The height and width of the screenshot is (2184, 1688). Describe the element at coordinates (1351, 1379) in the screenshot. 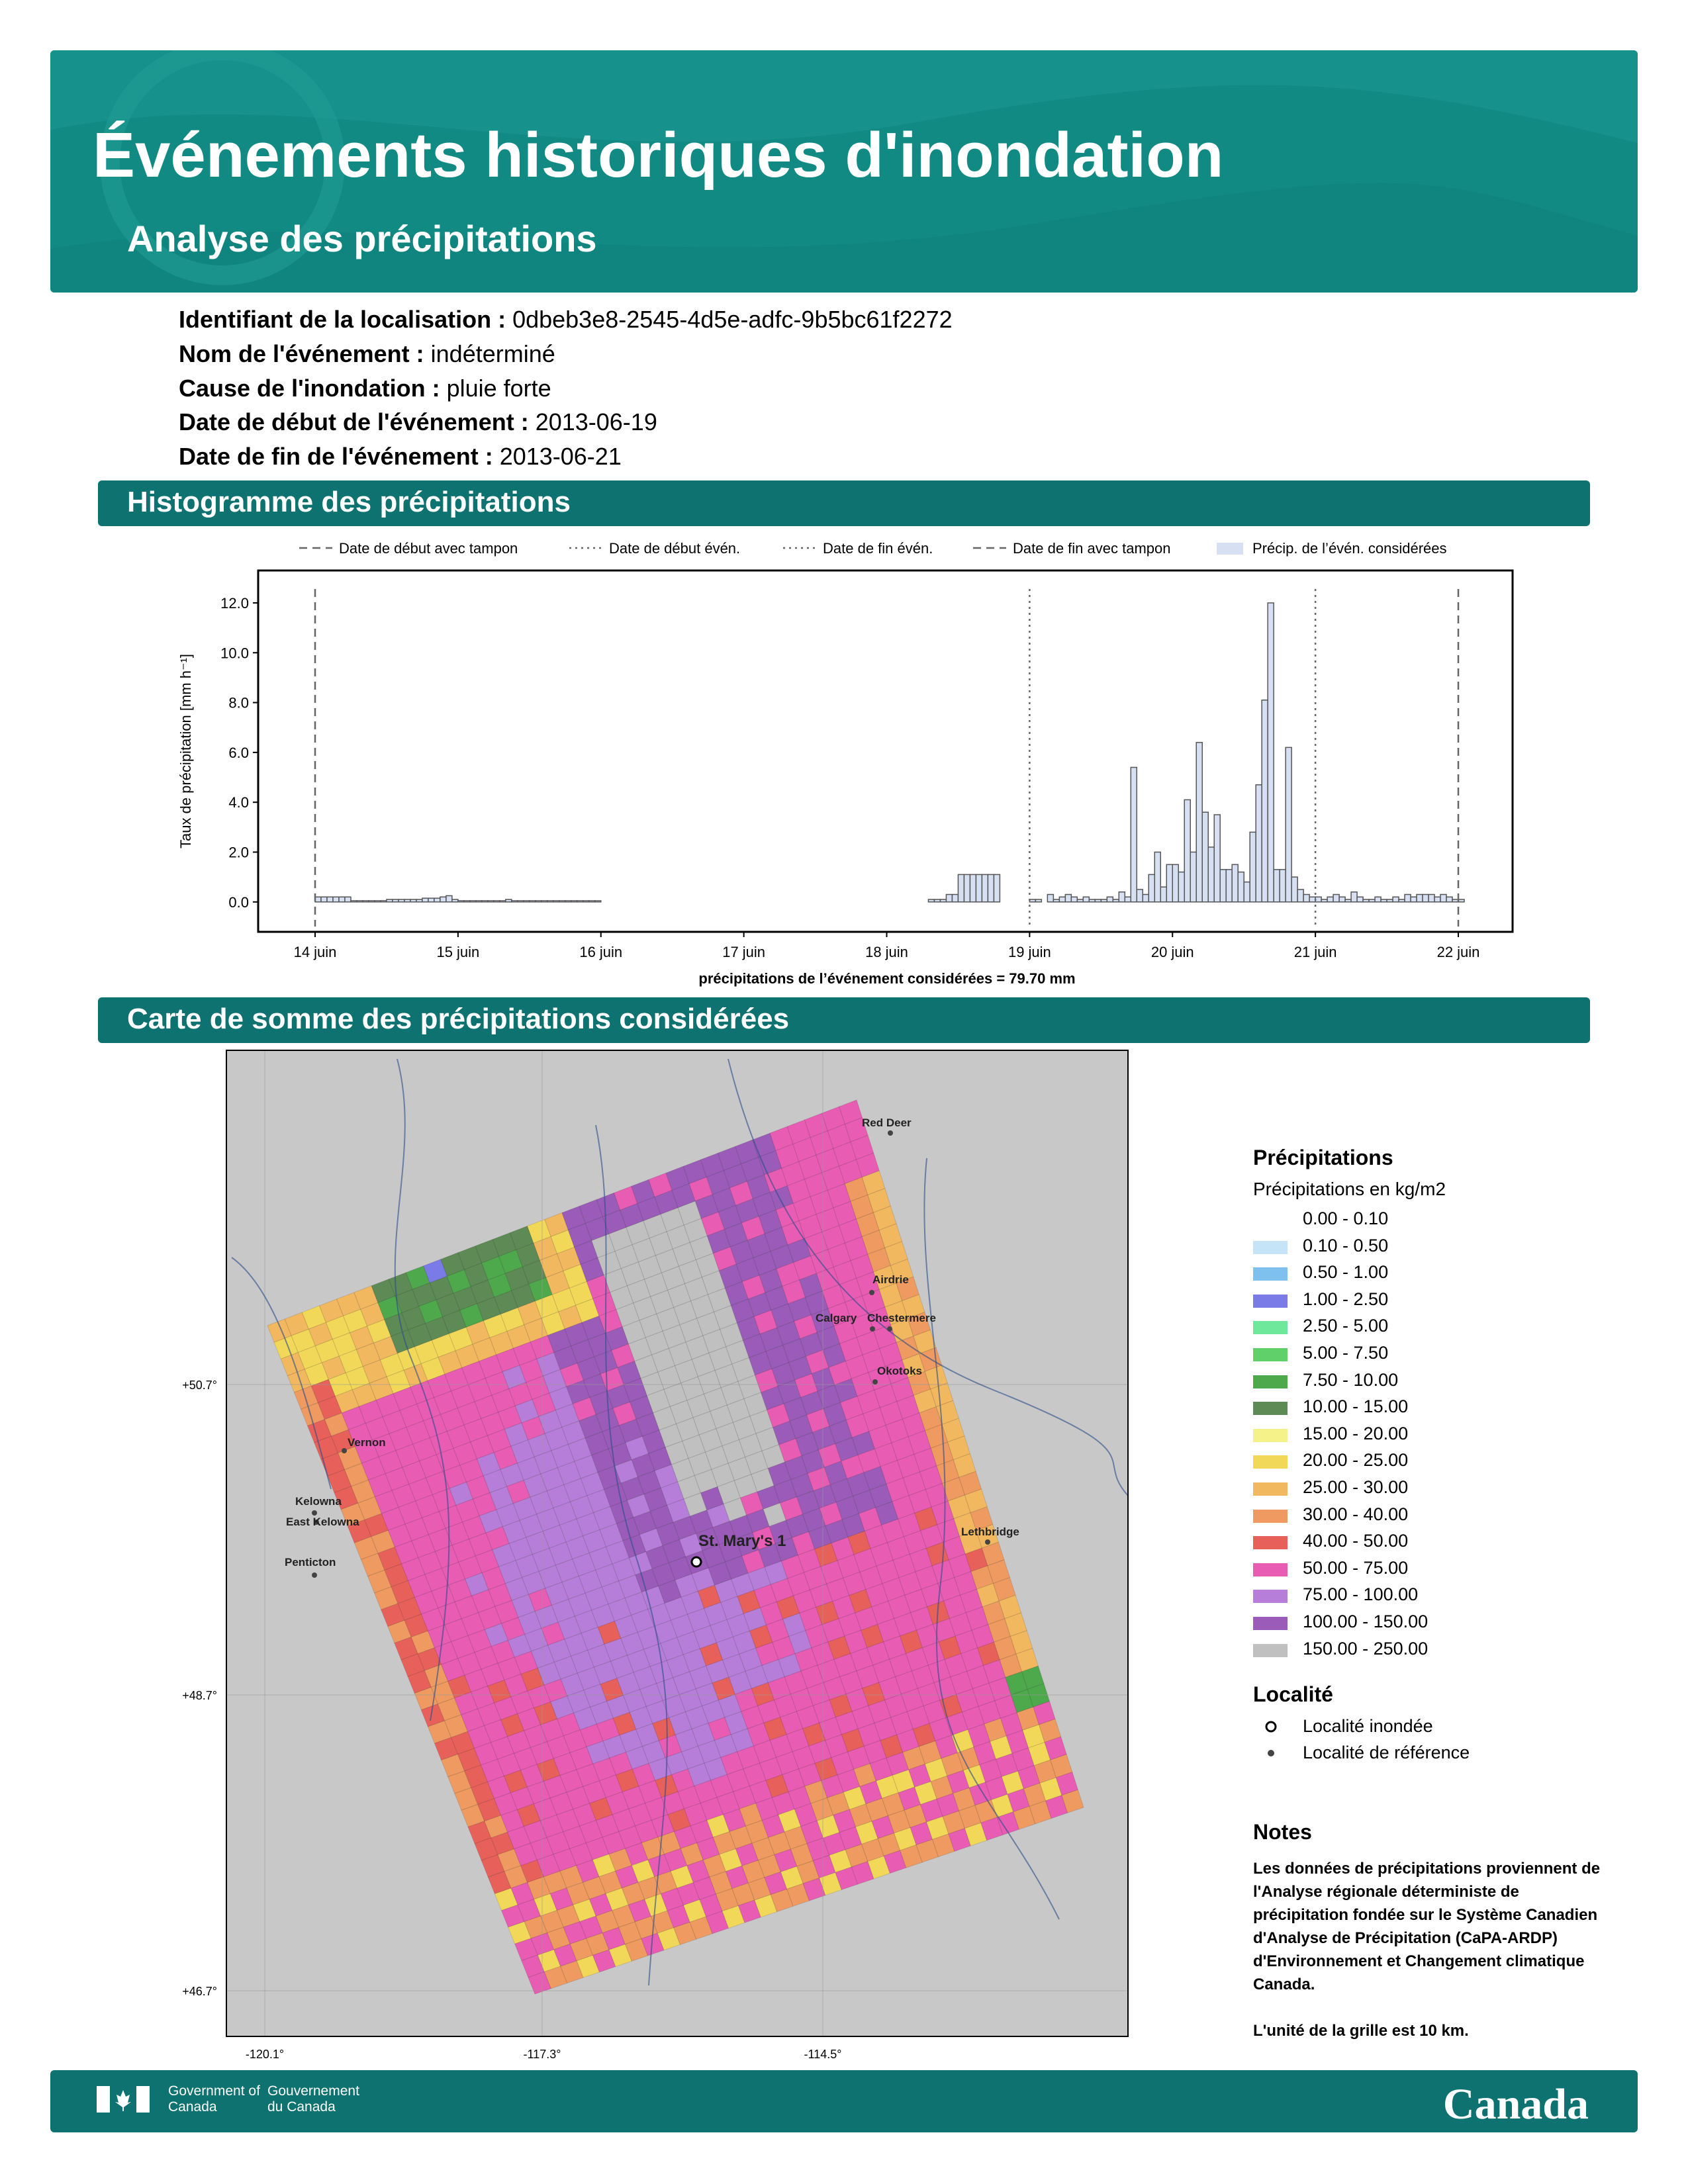

I see `legend-label: 7.50 - 10.00` at that location.